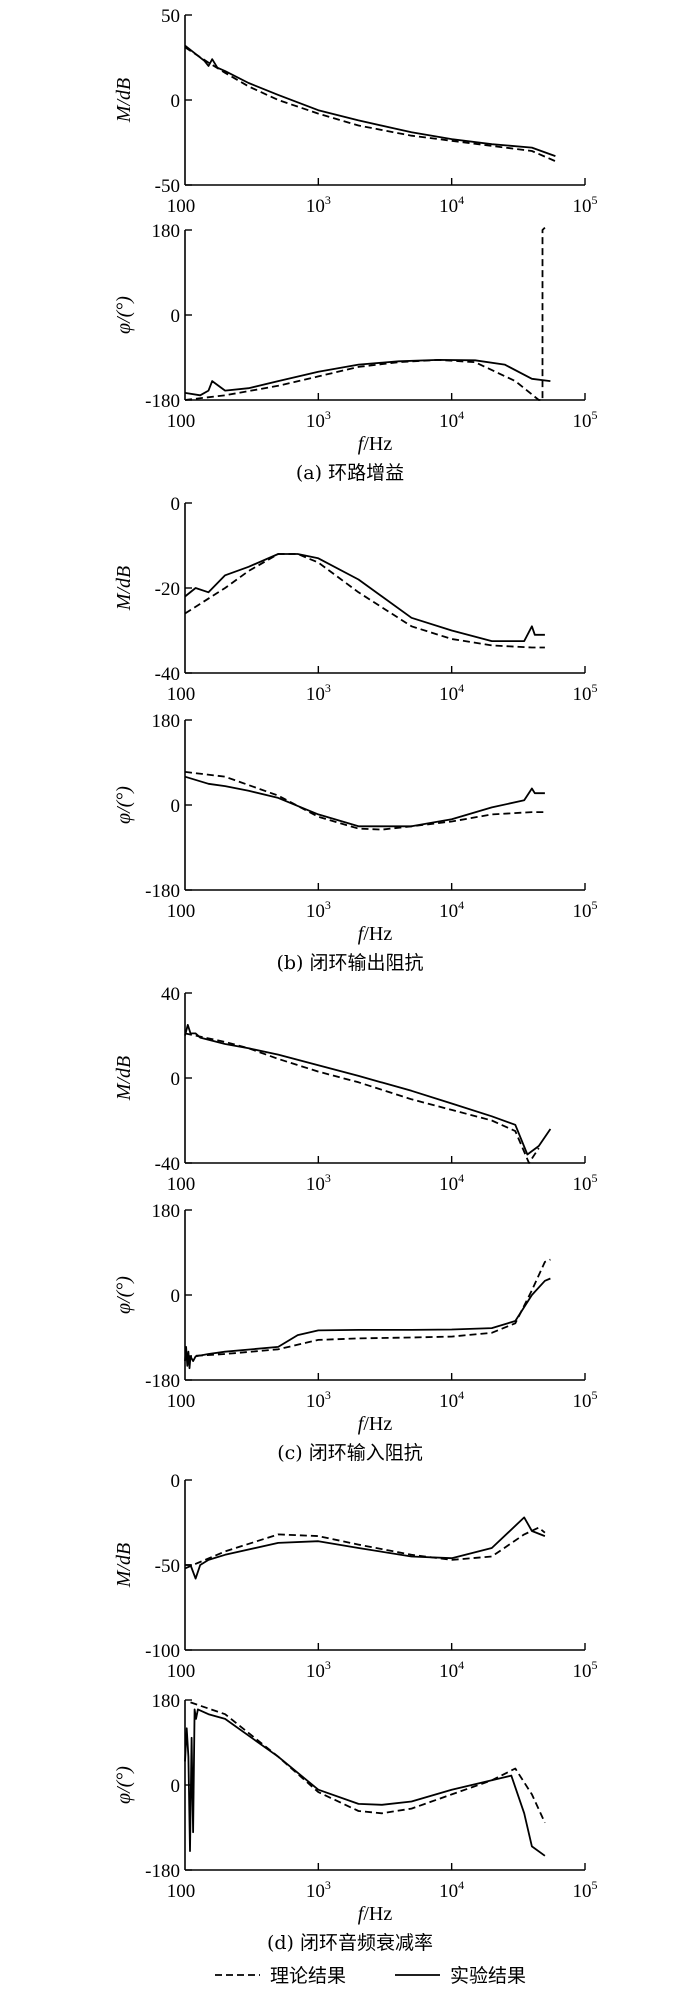 Image resolution: width=700 pixels, height=1994 pixels. What do you see at coordinates (350, 473) in the screenshot?
I see `panel-caption: (a) 环路增益` at bounding box center [350, 473].